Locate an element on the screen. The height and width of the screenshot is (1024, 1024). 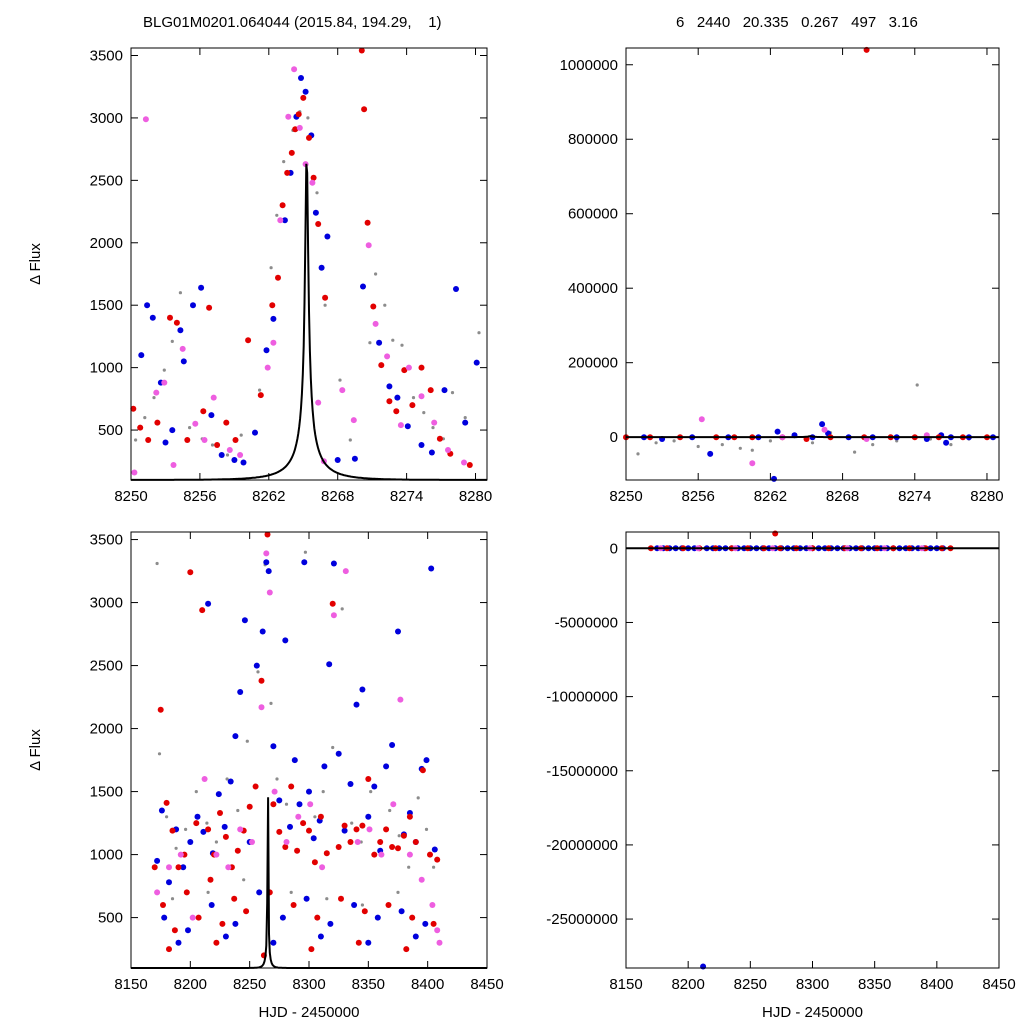
x-tick-label: 8280 is located at coordinates (475, 496).